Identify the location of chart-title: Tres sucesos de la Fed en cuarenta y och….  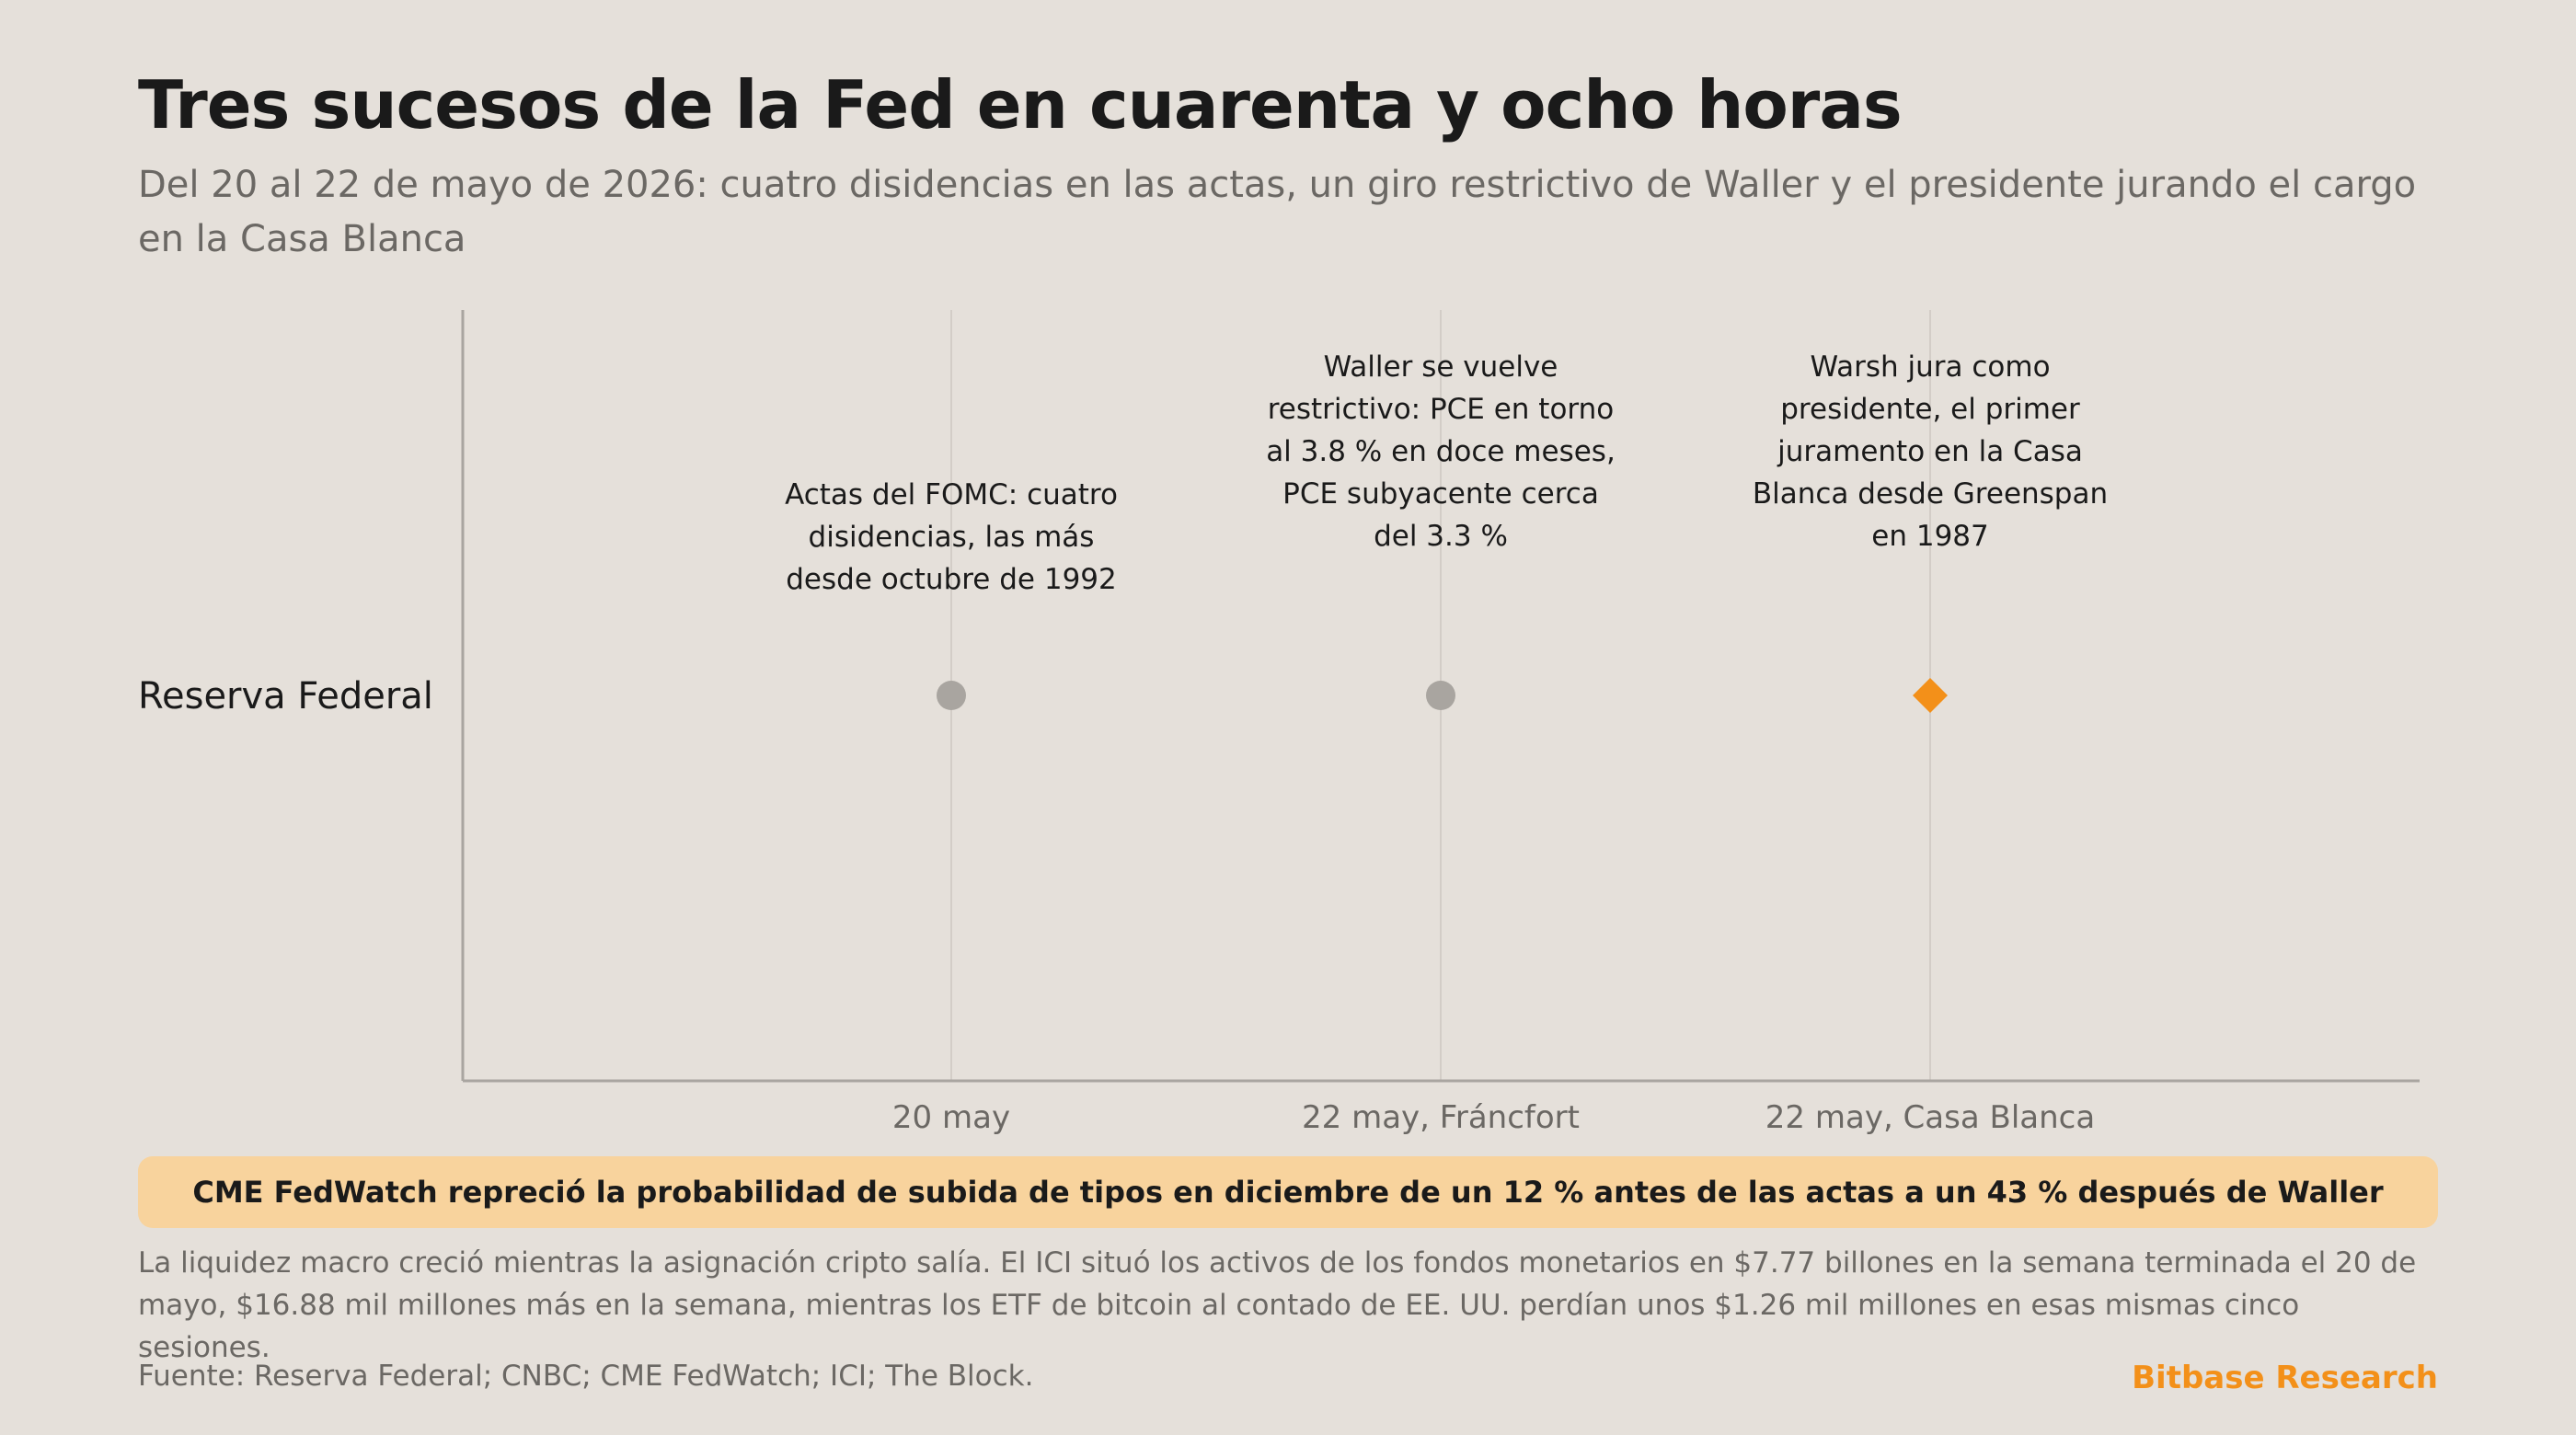
(1020, 105).